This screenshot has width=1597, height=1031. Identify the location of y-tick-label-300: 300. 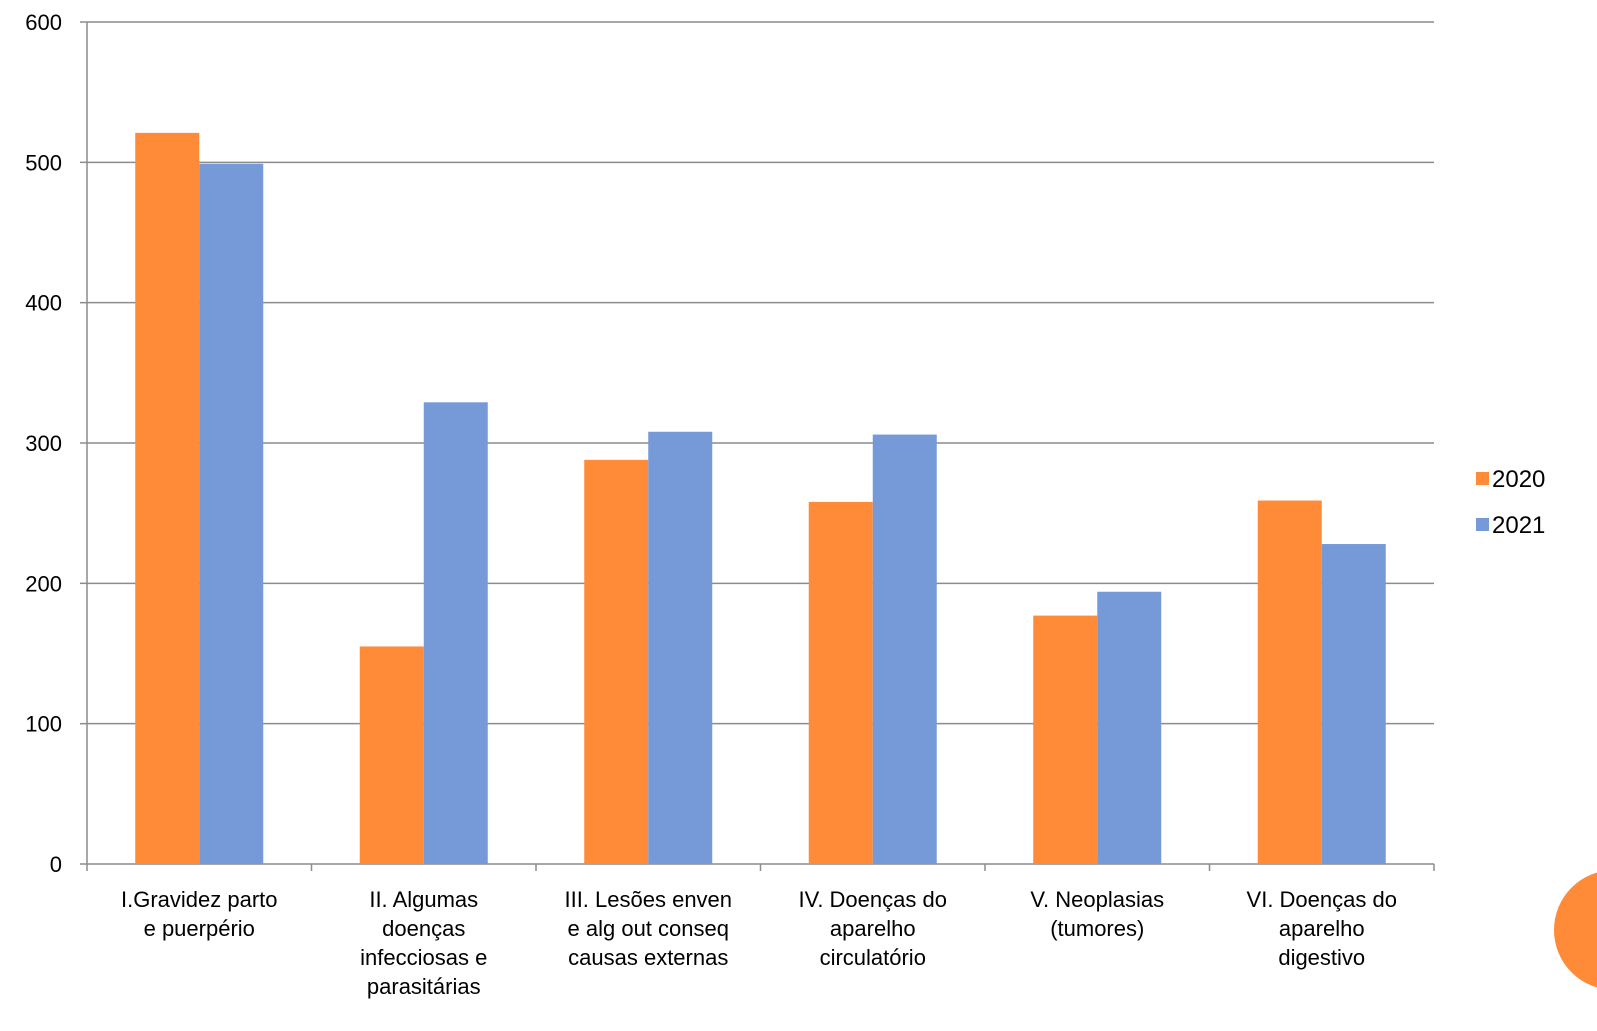
(43, 443).